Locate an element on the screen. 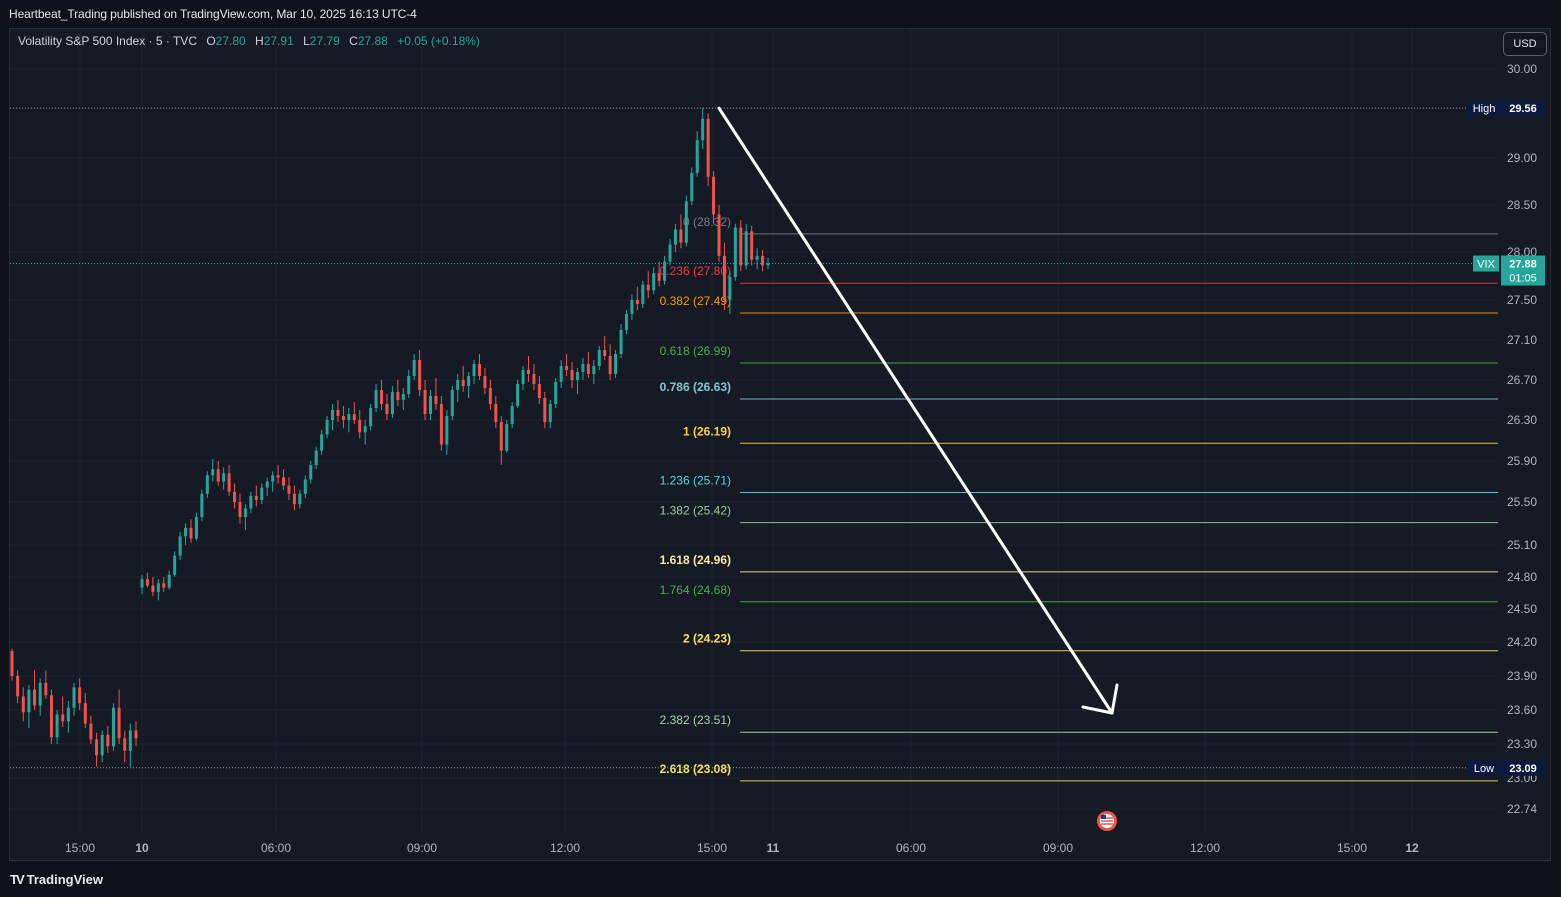 The image size is (1561, 897). price-tick-label: 24.80 is located at coordinates (1522, 577).